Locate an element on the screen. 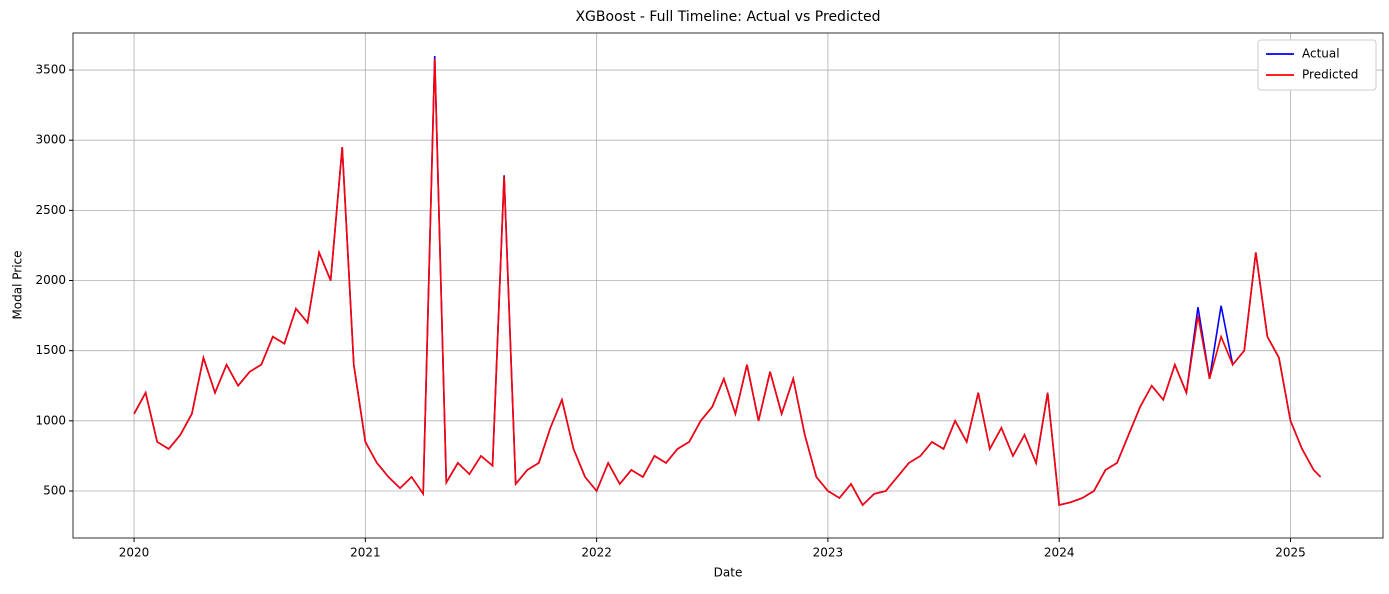 The width and height of the screenshot is (1389, 594). x-tick-label: 2025 is located at coordinates (1290, 553).